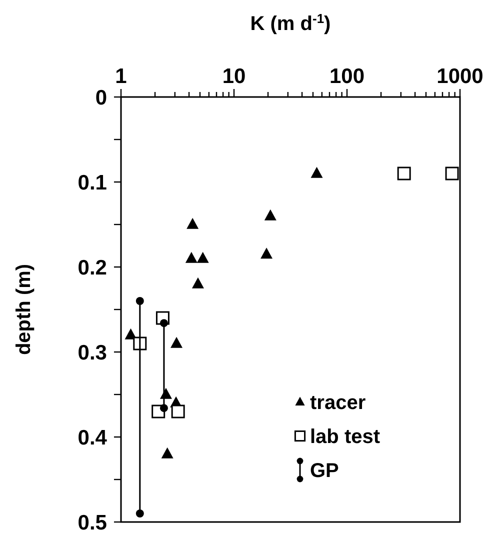  Describe the element at coordinates (93, 438) in the screenshot. I see `y-tick-label: 0.4` at that location.